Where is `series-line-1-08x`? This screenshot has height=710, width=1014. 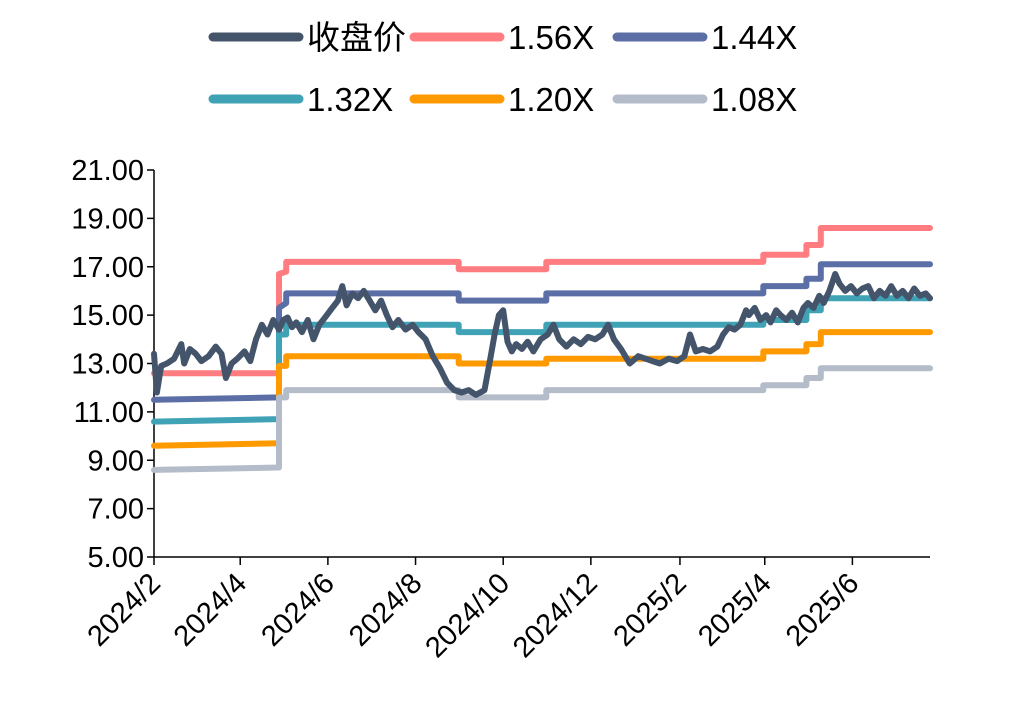
series-line-1-08x is located at coordinates (542, 419).